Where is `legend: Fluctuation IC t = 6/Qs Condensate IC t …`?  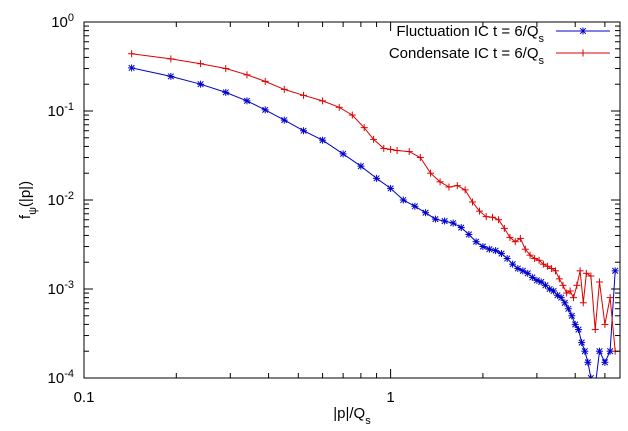
legend: Fluctuation IC t = 6/Qs Condensate IC t … is located at coordinates (499, 45).